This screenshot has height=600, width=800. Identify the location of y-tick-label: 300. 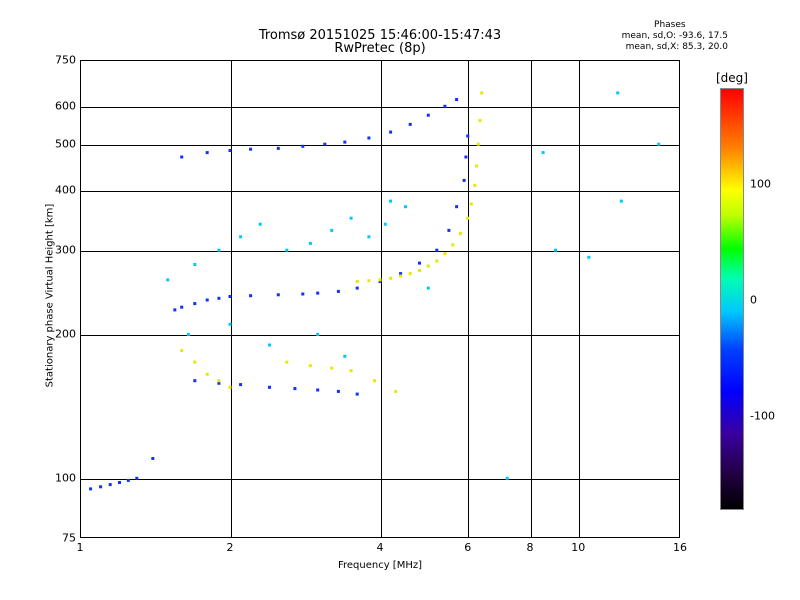
(65, 250).